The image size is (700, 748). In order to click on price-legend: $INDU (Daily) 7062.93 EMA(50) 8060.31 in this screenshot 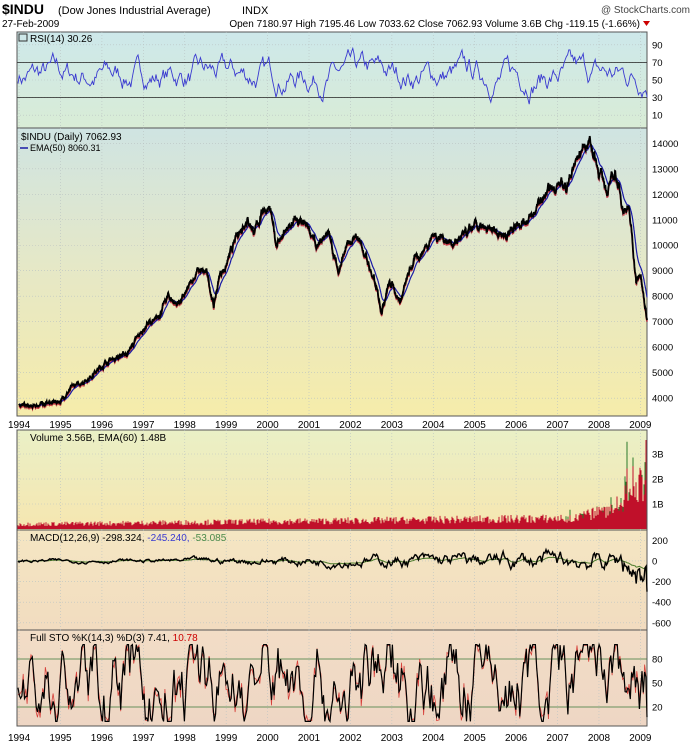, I will do `click(71, 142)`.